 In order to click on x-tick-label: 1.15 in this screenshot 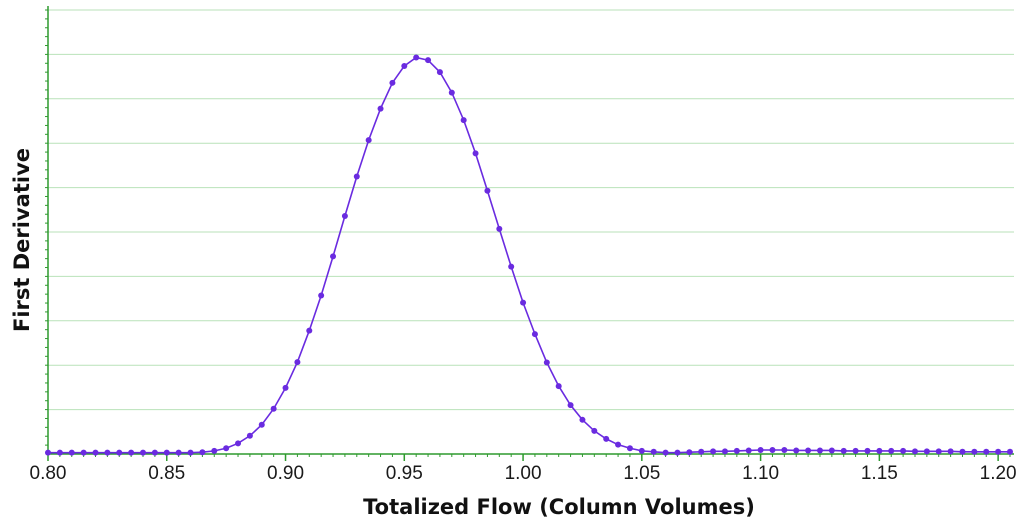, I will do `click(879, 473)`.